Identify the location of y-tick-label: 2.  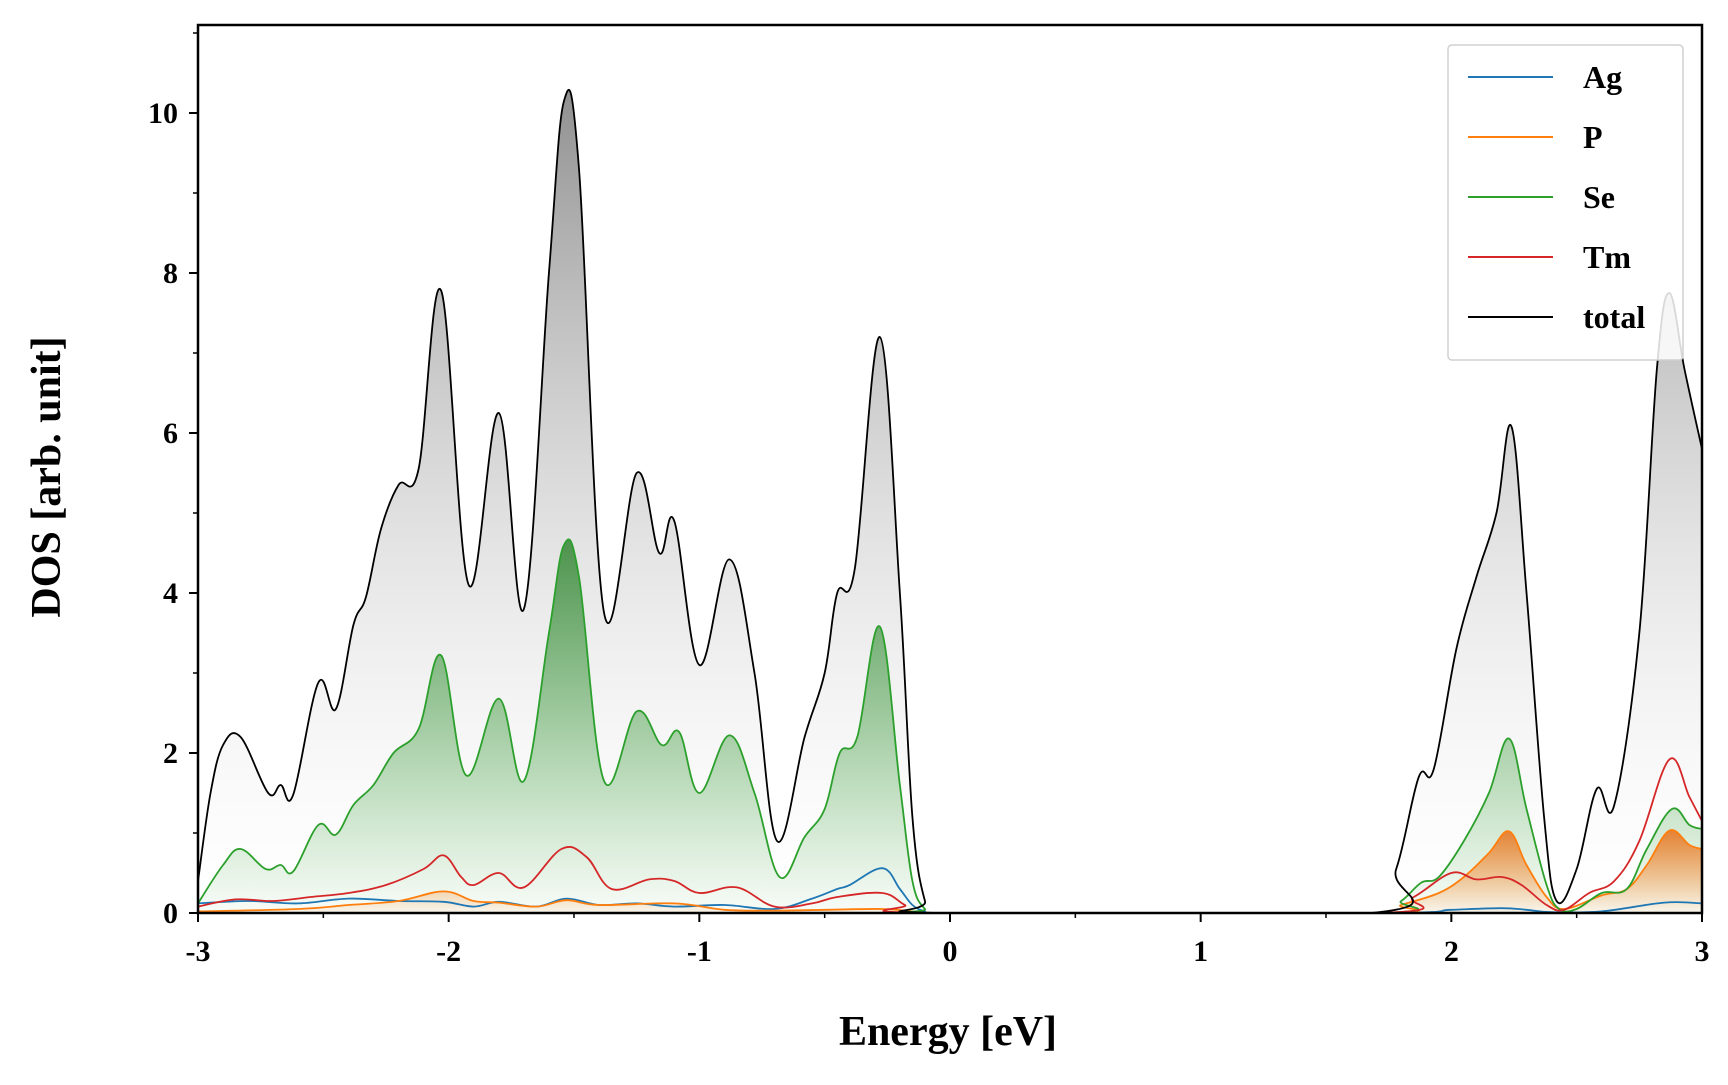
(170, 753).